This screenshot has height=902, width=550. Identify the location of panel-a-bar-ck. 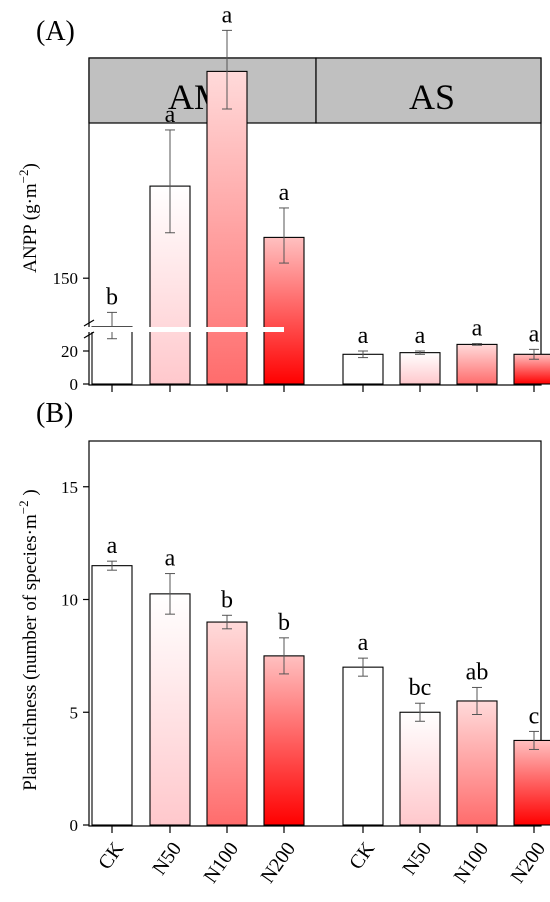
(363, 369).